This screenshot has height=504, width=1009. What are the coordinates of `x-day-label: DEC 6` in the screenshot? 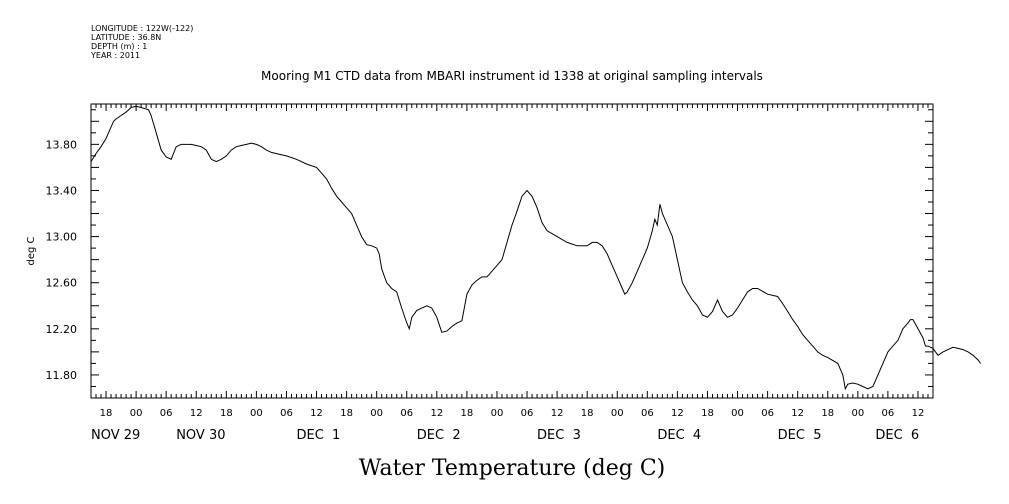 It's located at (897, 435).